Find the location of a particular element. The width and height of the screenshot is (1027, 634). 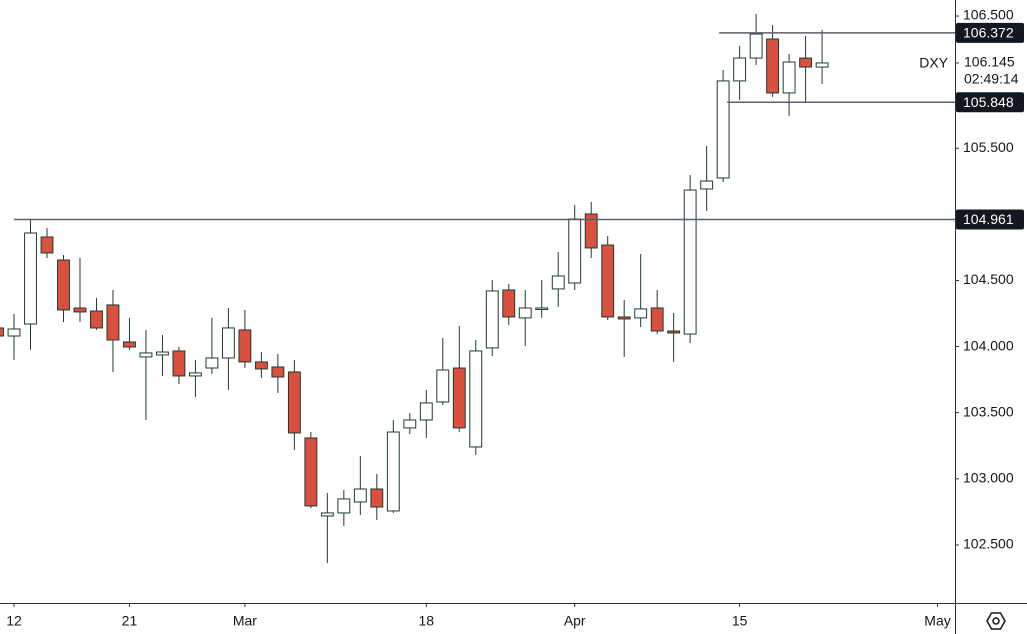

x-tick-label: May is located at coordinates (937, 621).